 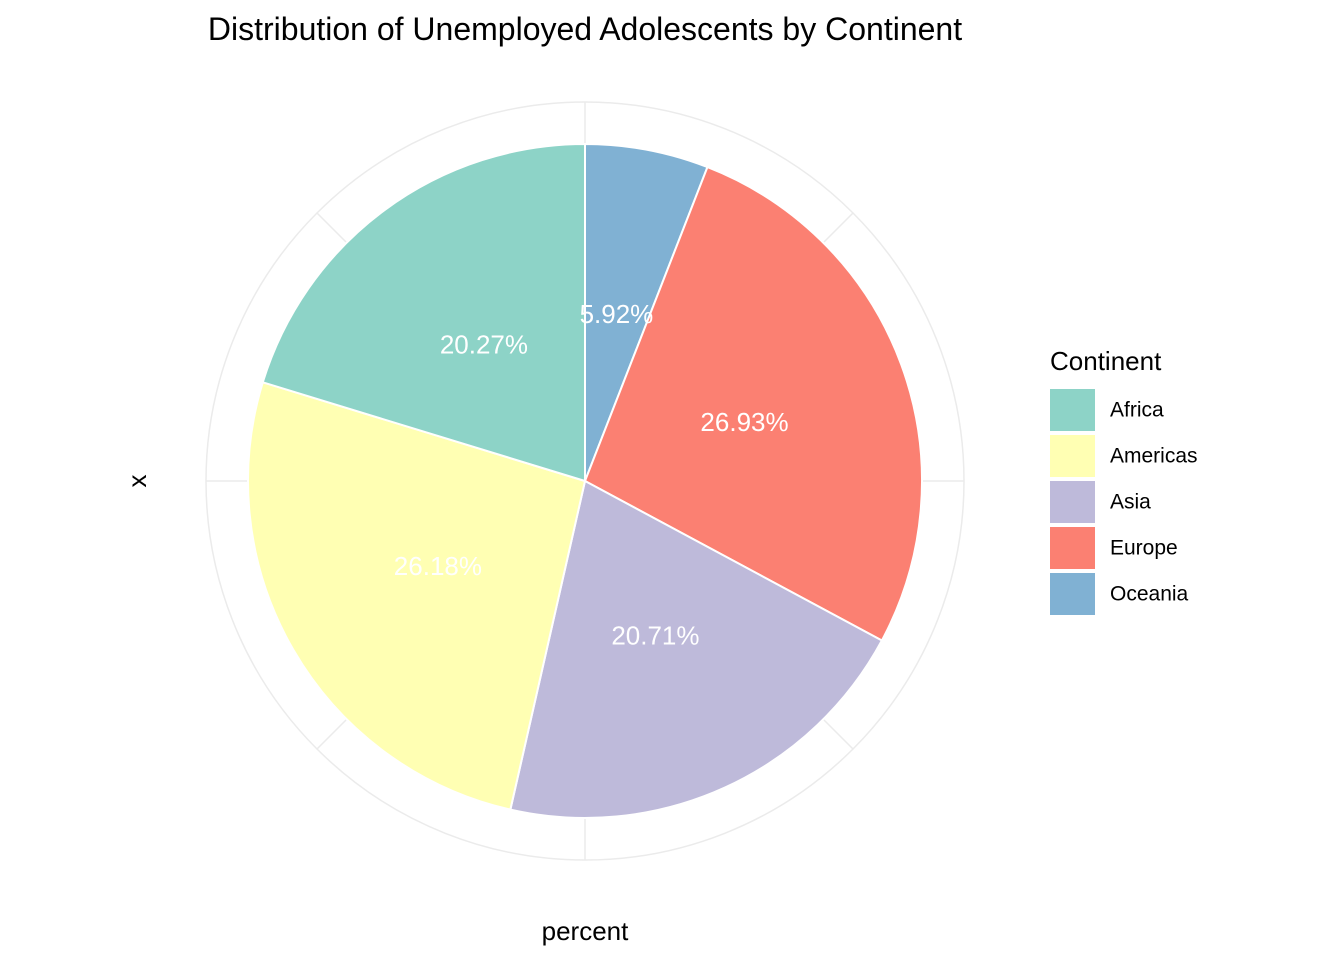 I want to click on legend-label-europe: Europe, so click(x=1144, y=548).